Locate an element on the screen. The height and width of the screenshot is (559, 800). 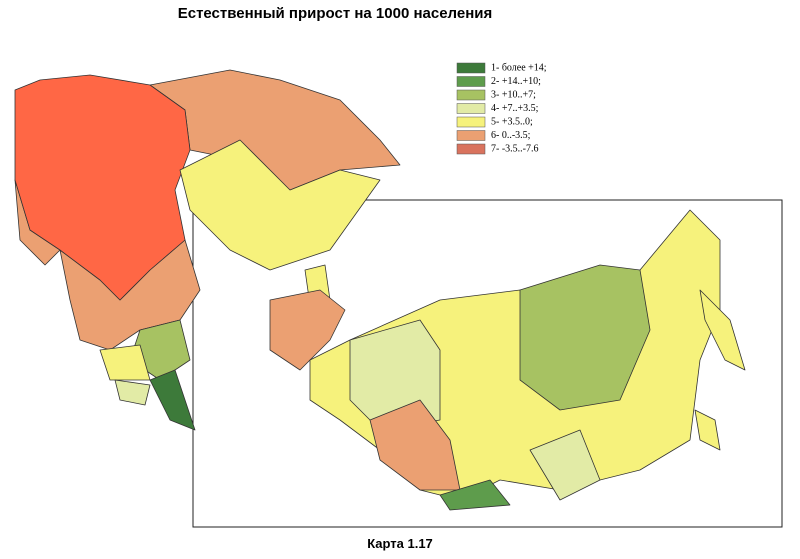
legend-label: 6- 0..-3.5; is located at coordinates (511, 135).